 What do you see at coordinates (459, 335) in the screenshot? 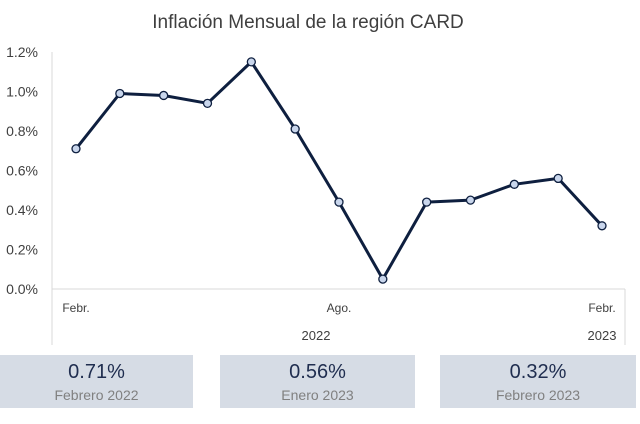
I see `year-labels: 2022 2023` at bounding box center [459, 335].